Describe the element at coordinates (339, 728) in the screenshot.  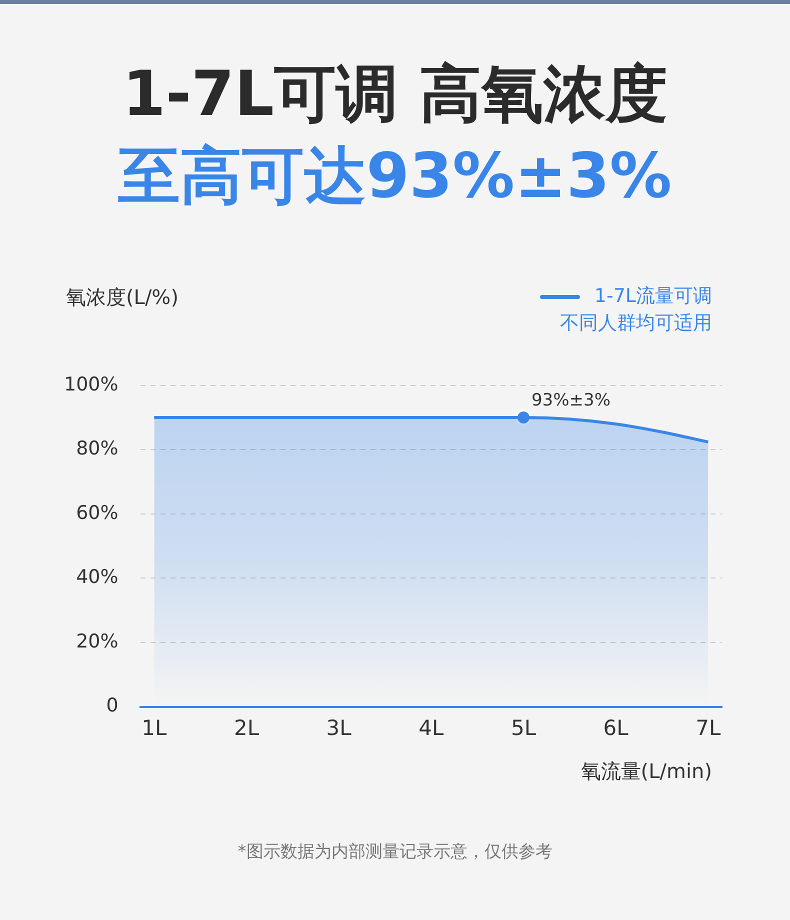
I see `x-tick-label: 3L` at that location.